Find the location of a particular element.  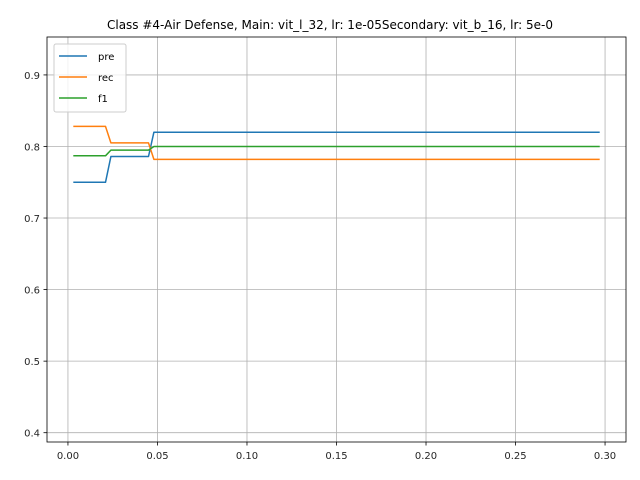

legend-frame is located at coordinates (90, 78).